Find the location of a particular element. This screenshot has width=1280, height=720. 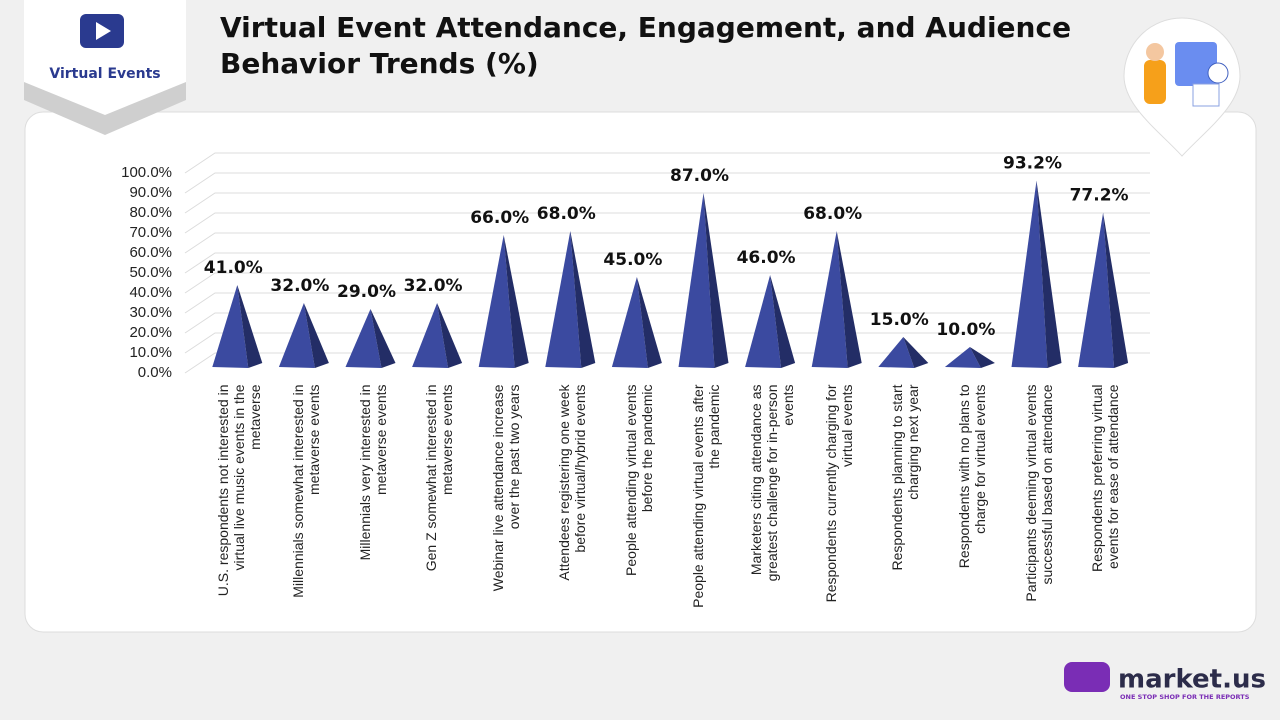

y-tick-label: 20.0% is located at coordinates (150, 332).